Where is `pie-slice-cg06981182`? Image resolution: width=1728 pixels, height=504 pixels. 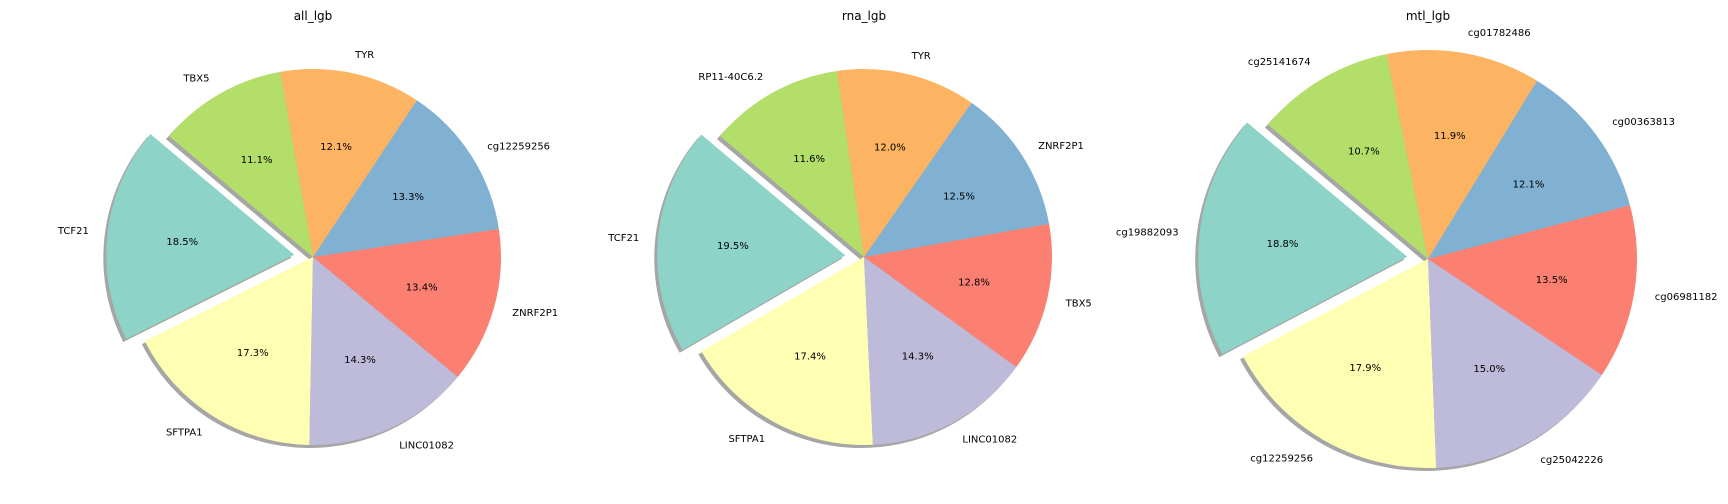 pie-slice-cg06981182 is located at coordinates (1532, 290).